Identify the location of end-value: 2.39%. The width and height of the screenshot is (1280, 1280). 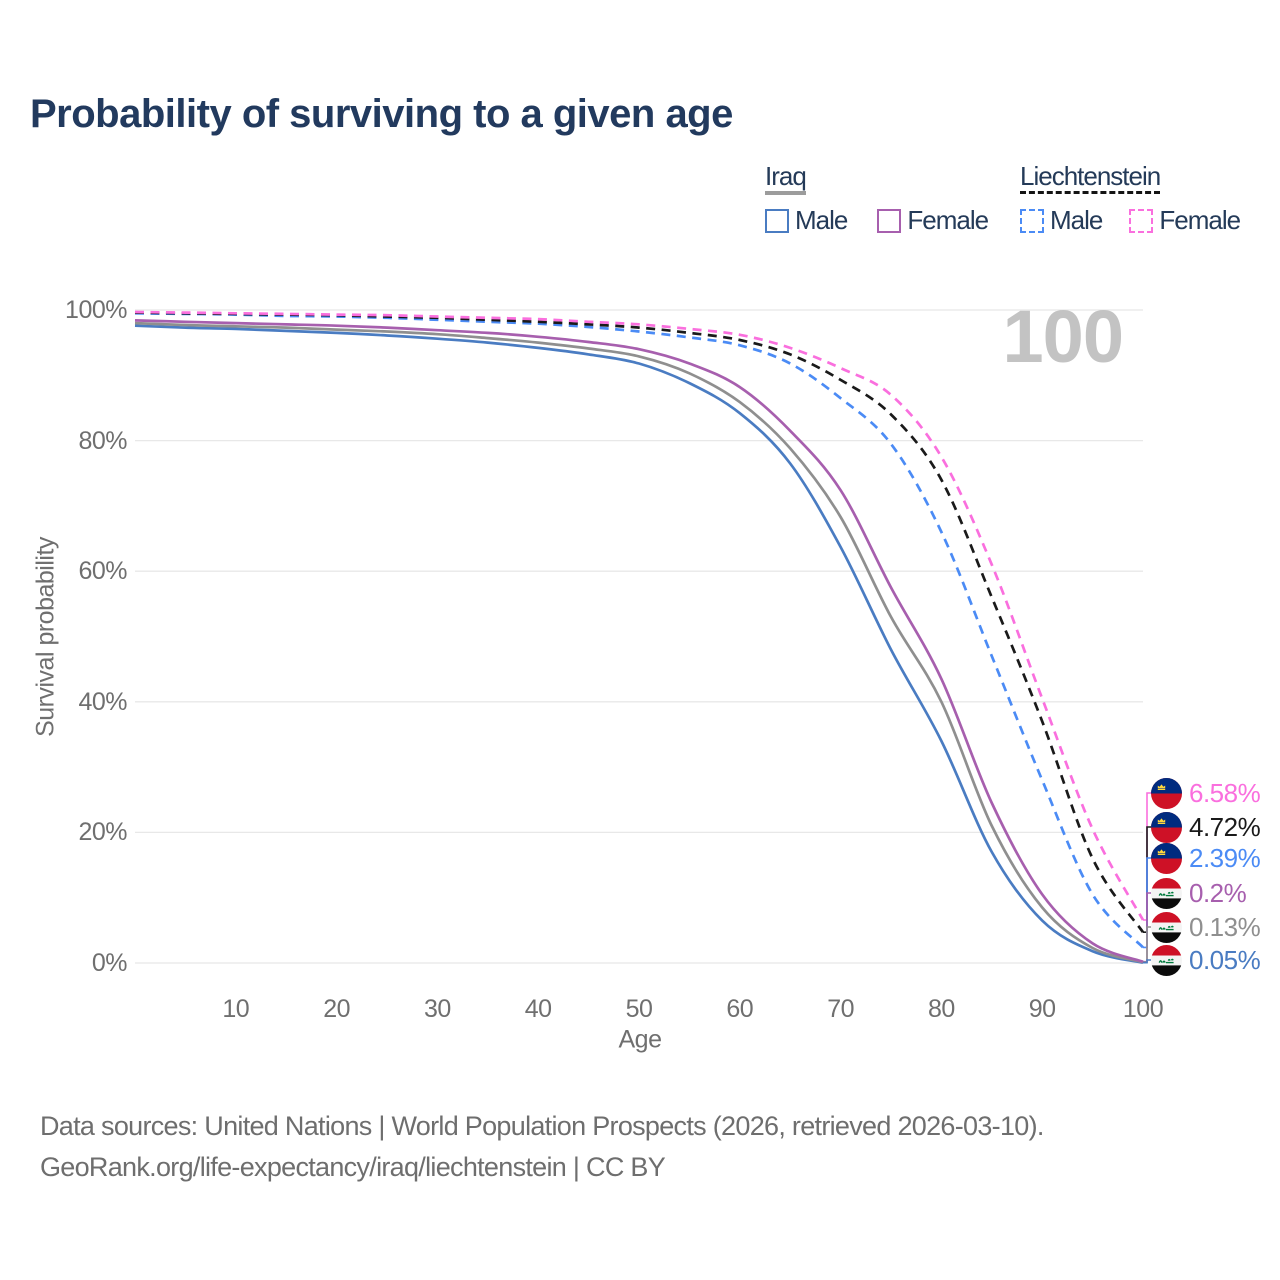
(1225, 857).